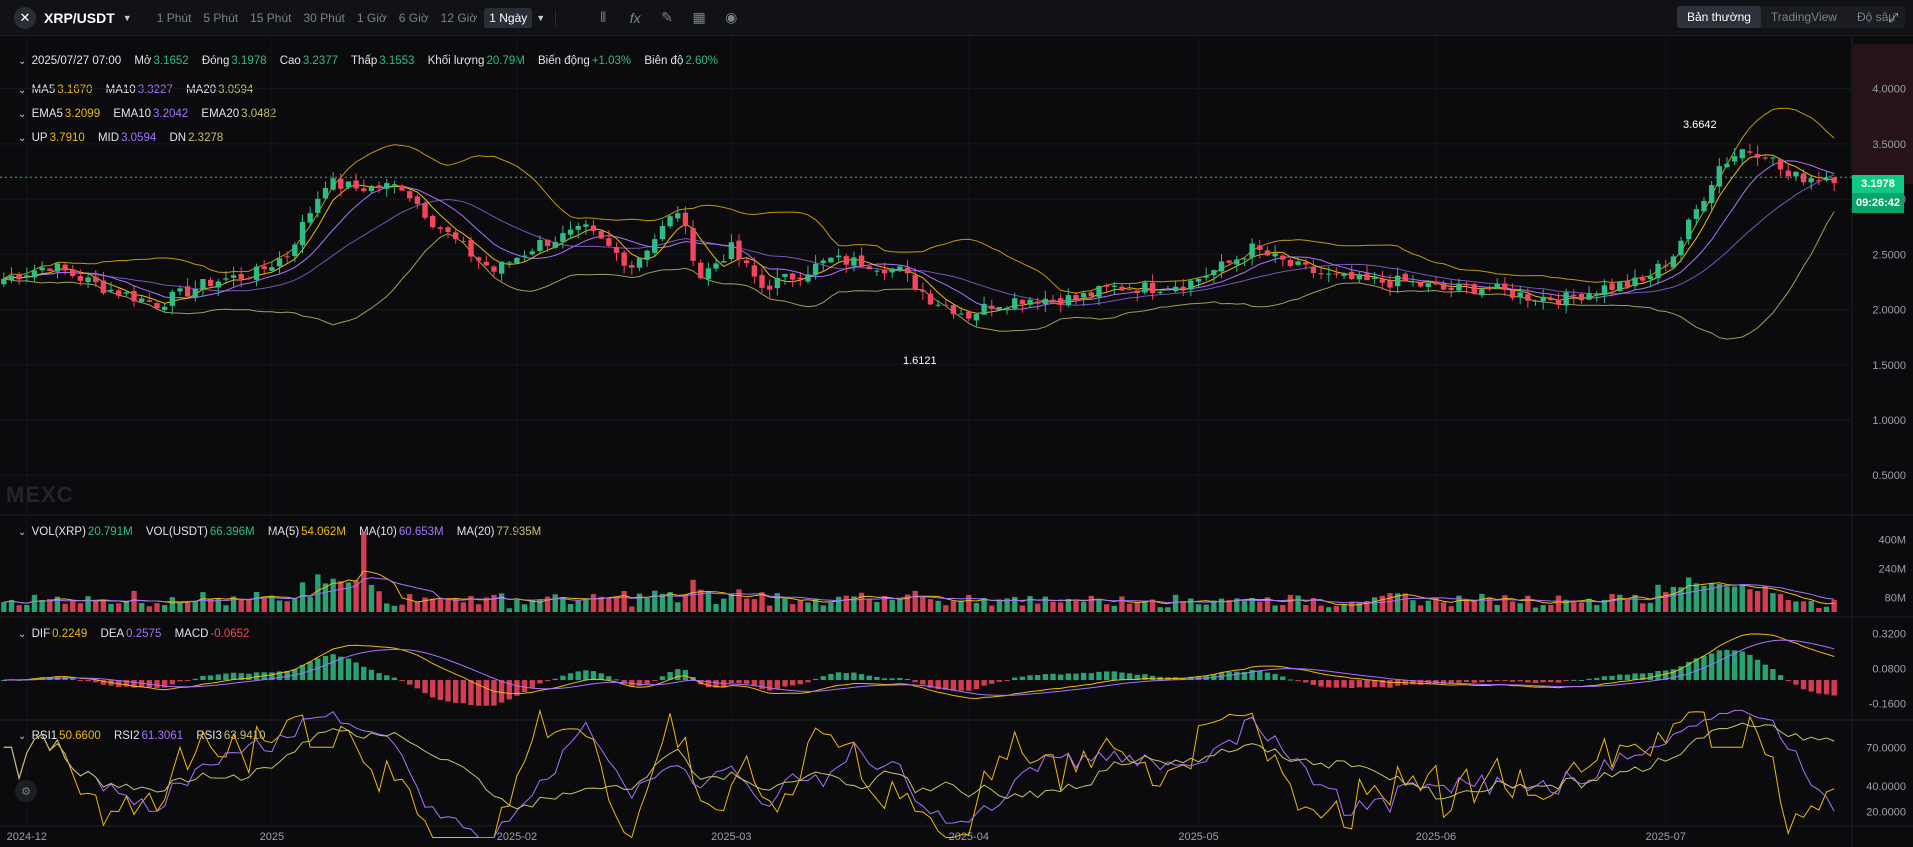 This screenshot has height=847, width=1913. What do you see at coordinates (603, 17) in the screenshot?
I see `candle-type-icon: ⫴` at bounding box center [603, 17].